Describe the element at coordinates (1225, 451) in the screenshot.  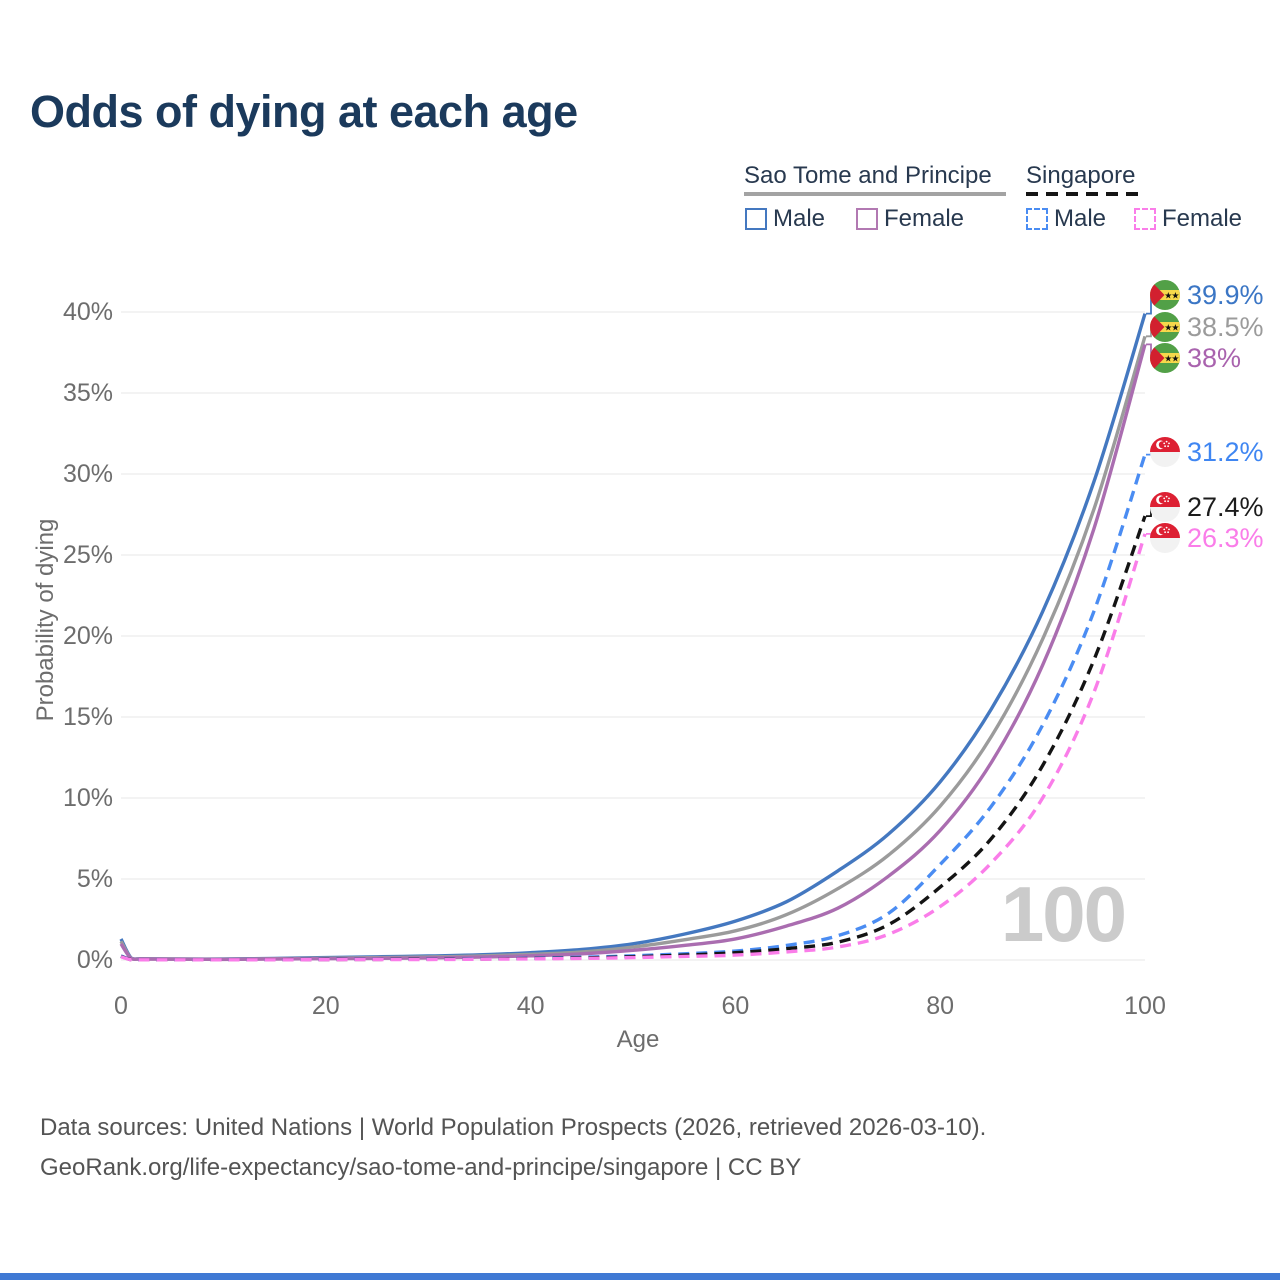
I see `end-label-value: 31.2%` at that location.